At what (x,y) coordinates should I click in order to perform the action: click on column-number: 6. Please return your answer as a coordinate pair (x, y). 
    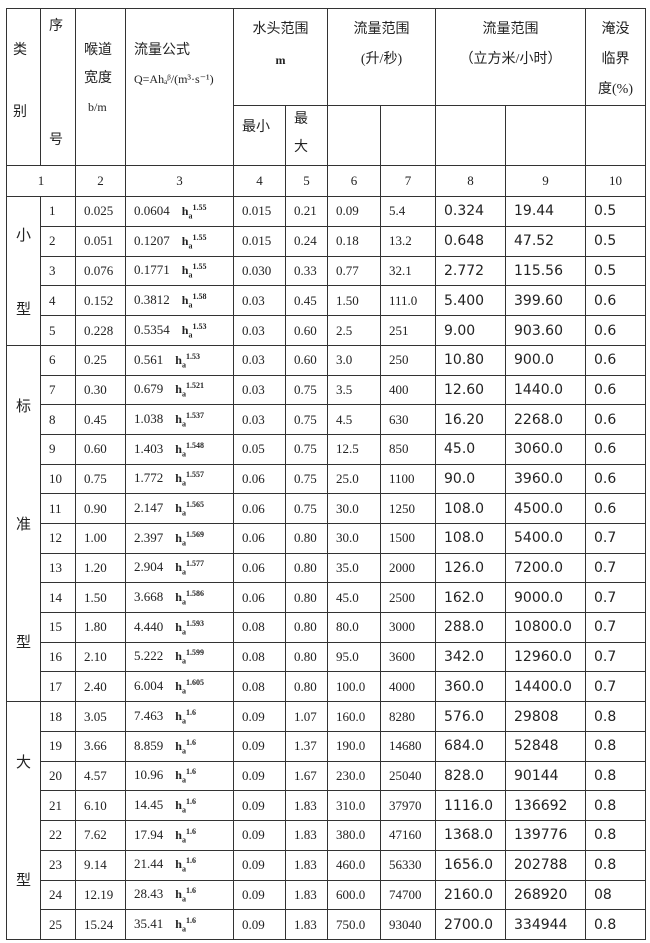
    Looking at the image, I should click on (354, 181).